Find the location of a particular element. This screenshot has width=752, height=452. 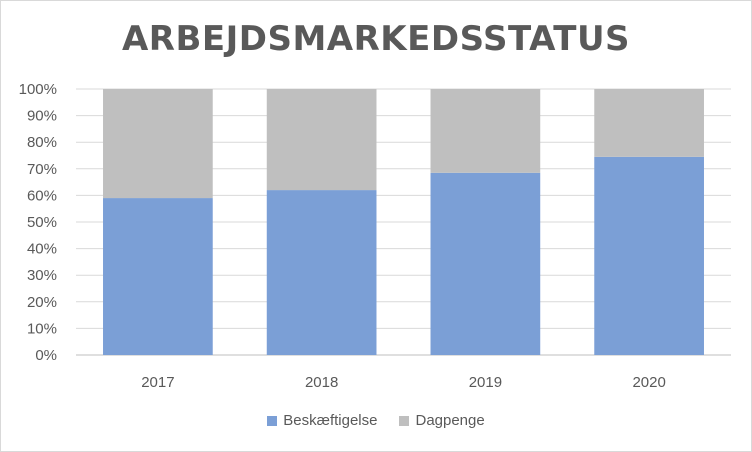

y-tick-label: 30% is located at coordinates (42, 275).